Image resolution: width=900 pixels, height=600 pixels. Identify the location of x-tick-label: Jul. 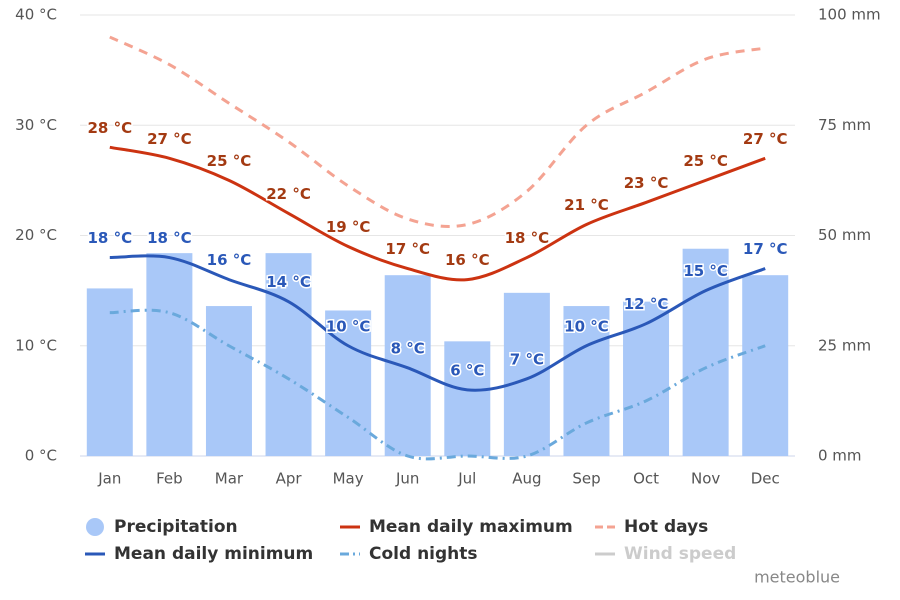
(466, 479).